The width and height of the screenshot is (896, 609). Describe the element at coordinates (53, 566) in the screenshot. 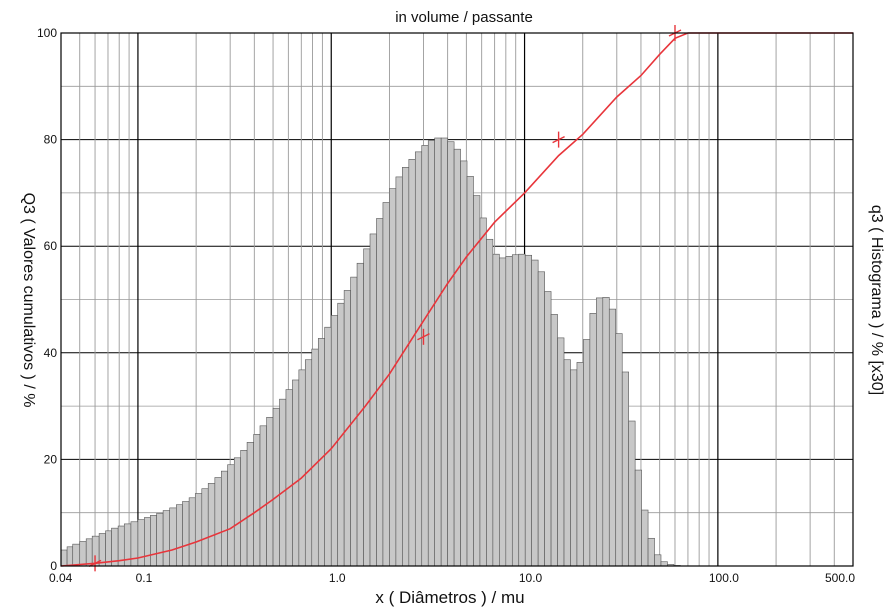

I see `y-tick-label: 0` at that location.